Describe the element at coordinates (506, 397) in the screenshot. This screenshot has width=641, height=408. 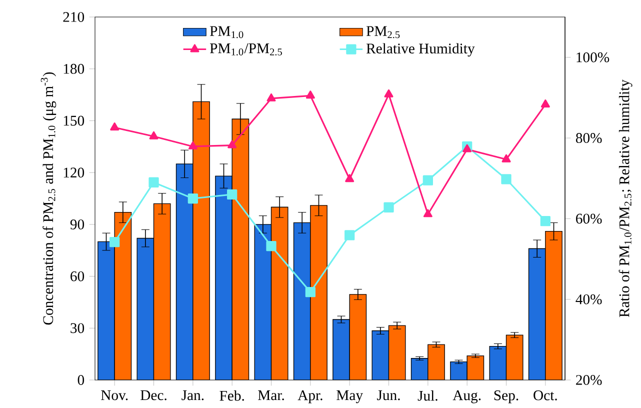
I see `x-tick-label: Sep.` at that location.